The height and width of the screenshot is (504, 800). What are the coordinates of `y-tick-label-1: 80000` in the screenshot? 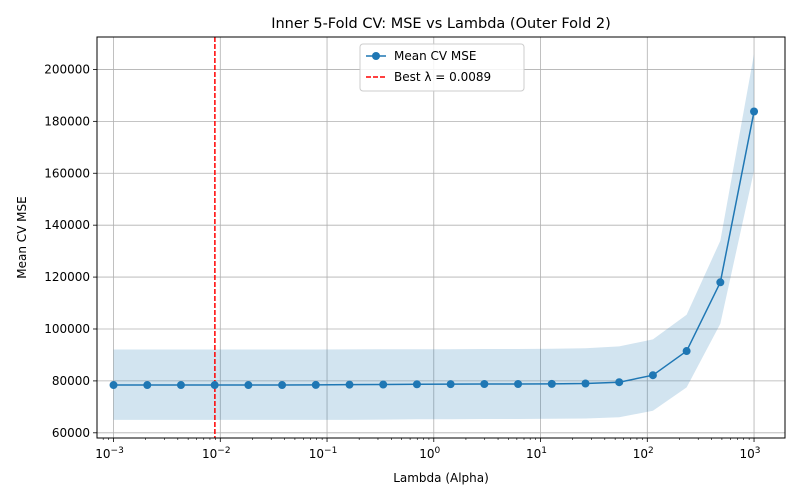 It's located at (71, 381).